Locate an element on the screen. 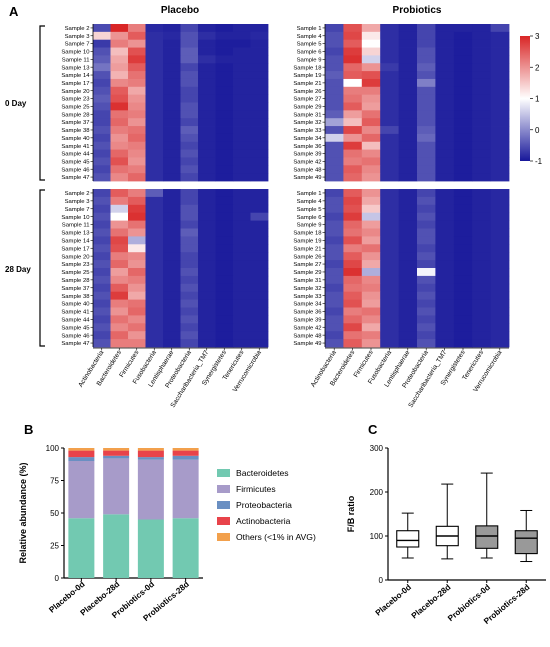  sample-label: Sample 39 is located at coordinates (307, 155).